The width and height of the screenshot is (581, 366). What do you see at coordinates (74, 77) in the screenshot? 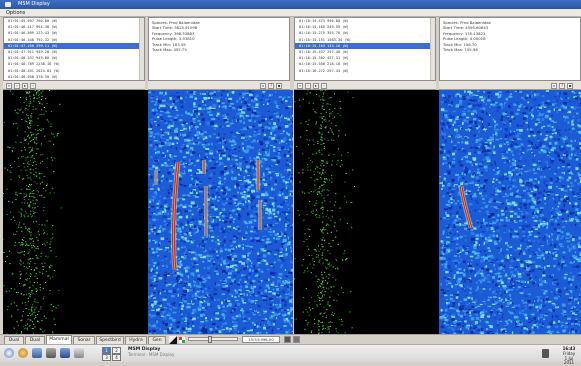
I see `list-item: 01:01:48.658 378.39 (W)` at bounding box center [74, 77].